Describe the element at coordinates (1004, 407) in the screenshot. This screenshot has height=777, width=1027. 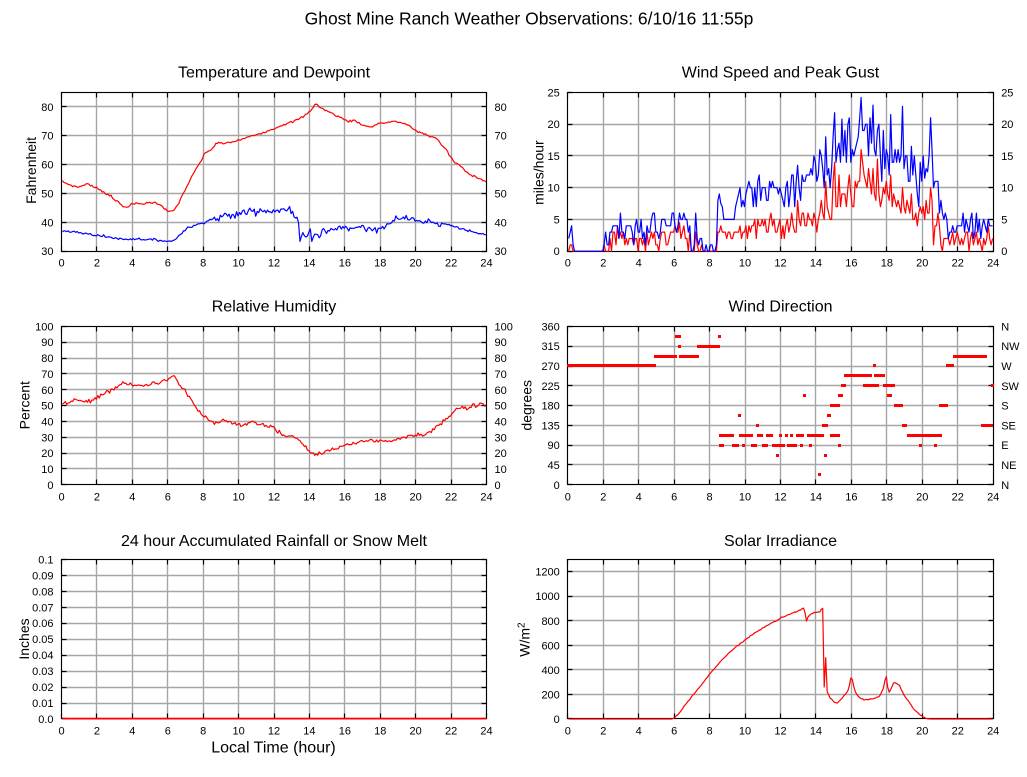
I see `svg-text: S` at that location.